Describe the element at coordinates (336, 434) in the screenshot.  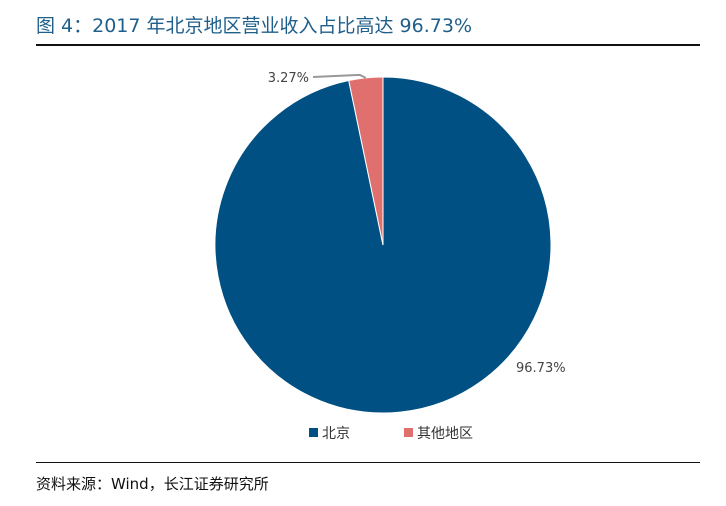
I see `legend-label-beijing: 北京` at that location.